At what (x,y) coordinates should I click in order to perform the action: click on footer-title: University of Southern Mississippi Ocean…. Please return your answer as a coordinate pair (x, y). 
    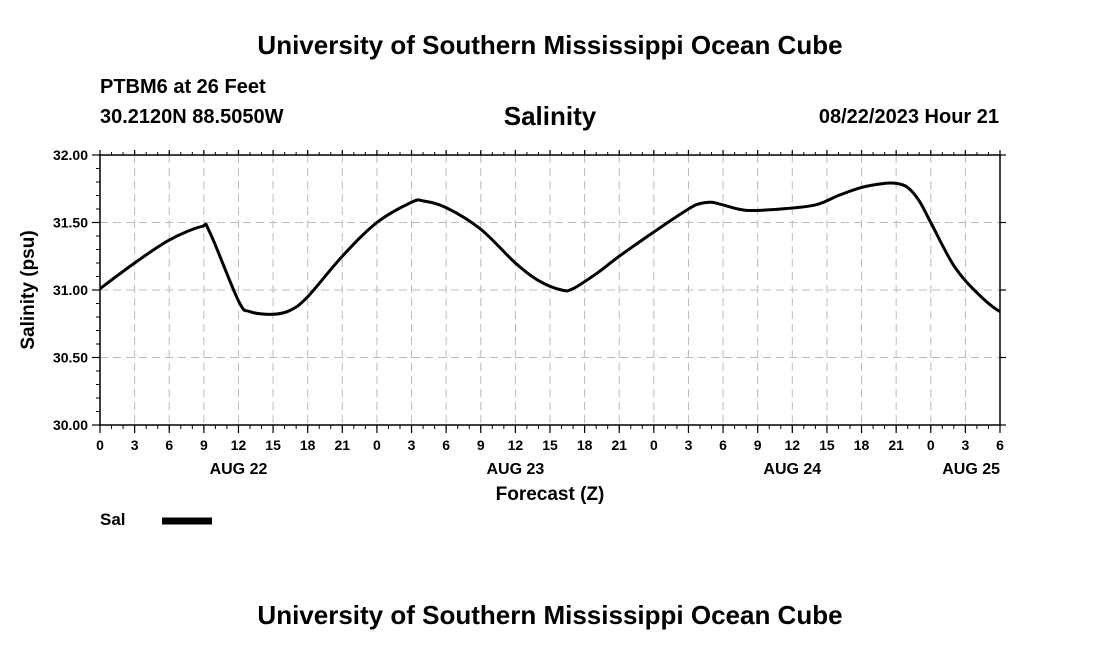
    Looking at the image, I should click on (550, 615).